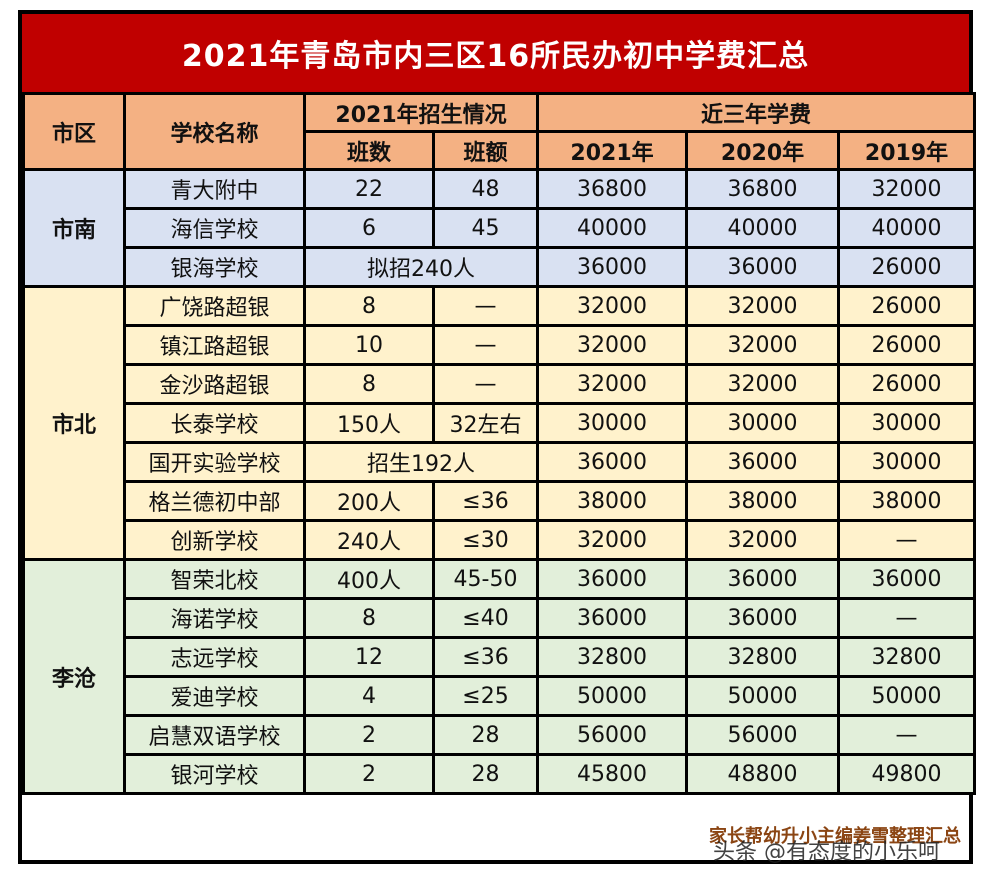 The width and height of the screenshot is (996, 884). I want to click on school-name-cell: 国开实验学校, so click(214, 462).